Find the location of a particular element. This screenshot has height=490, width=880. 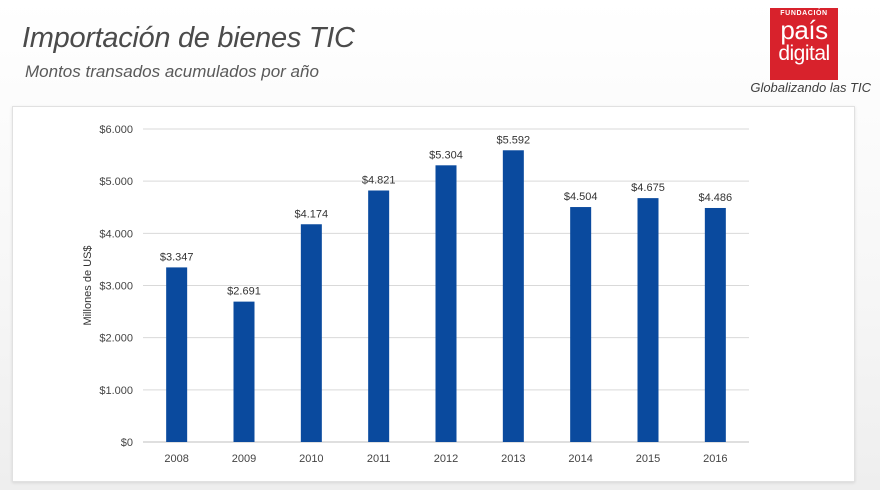

data-label: $3.347 is located at coordinates (177, 257).